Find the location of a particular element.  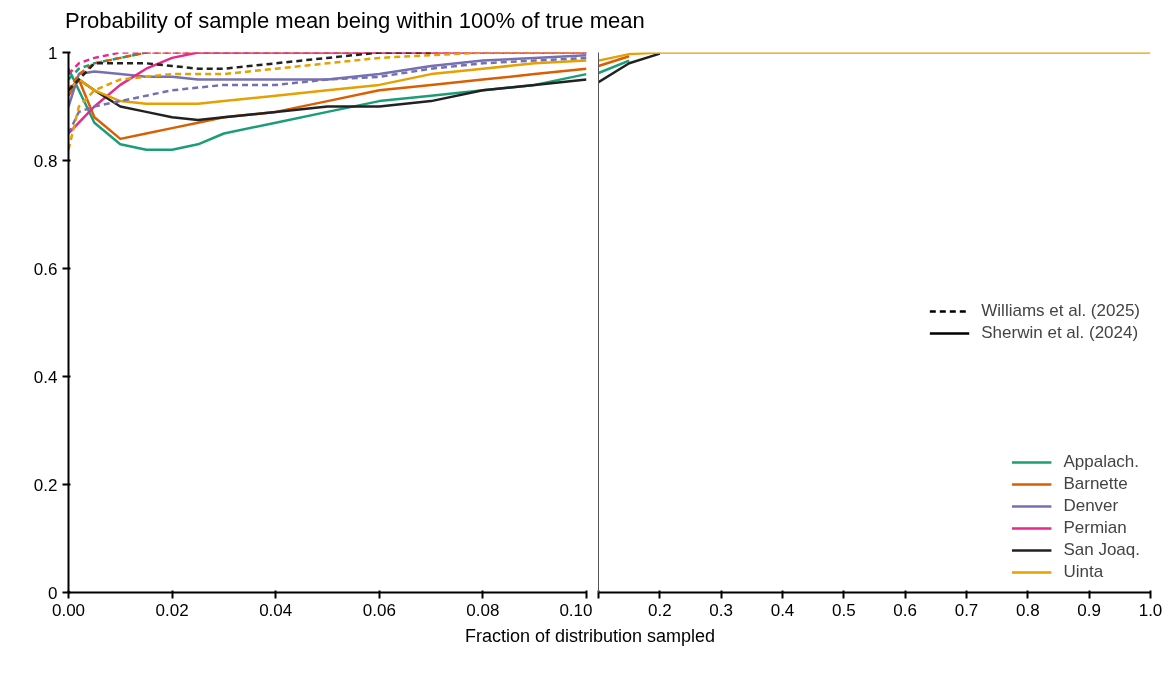

x-tick-label: 0.00 is located at coordinates (68, 610).